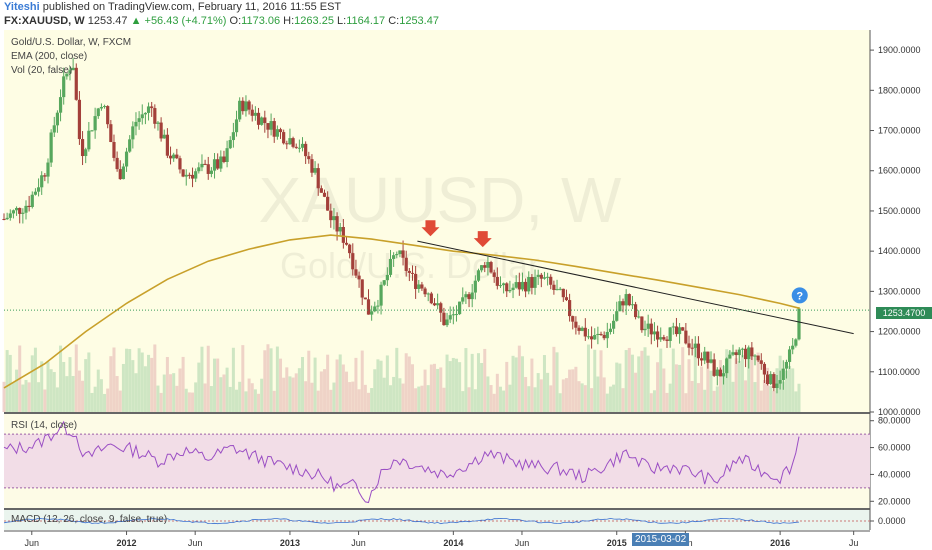 Image resolution: width=932 pixels, height=550 pixels. I want to click on legend-symbol: Gold/U.S. Dollar, W, FXCM, so click(71, 42).